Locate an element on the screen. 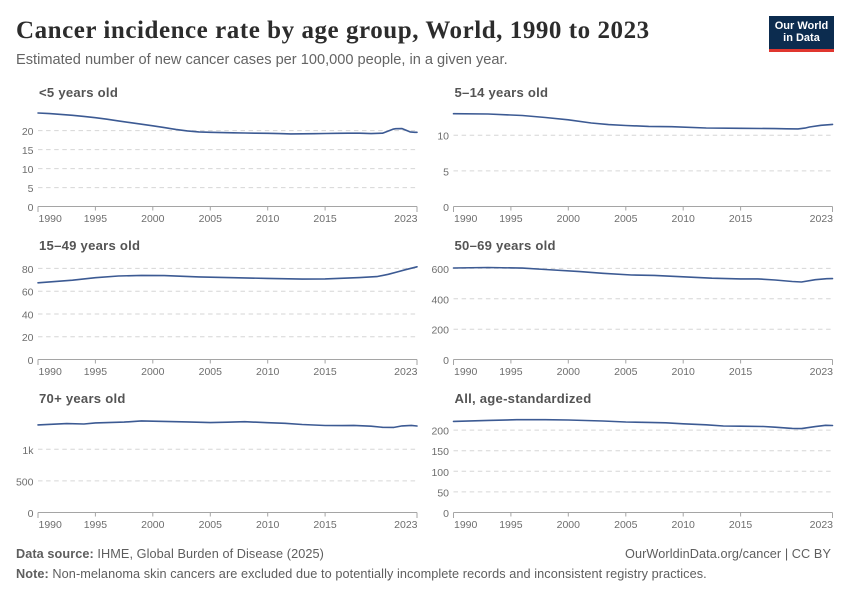 This screenshot has height=600, width=850. svg-text: 1k is located at coordinates (28, 451).